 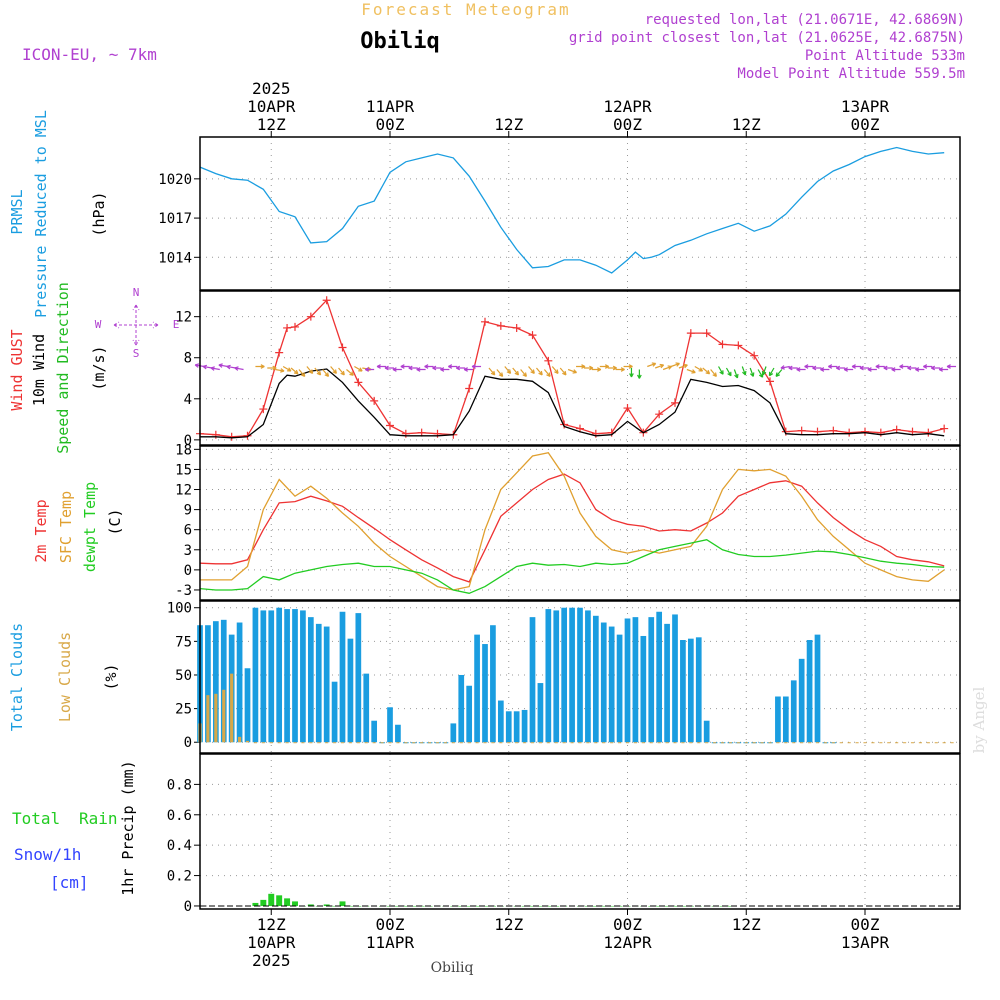 I want to click on temperature-ytick-label: 6, so click(x=188, y=531).